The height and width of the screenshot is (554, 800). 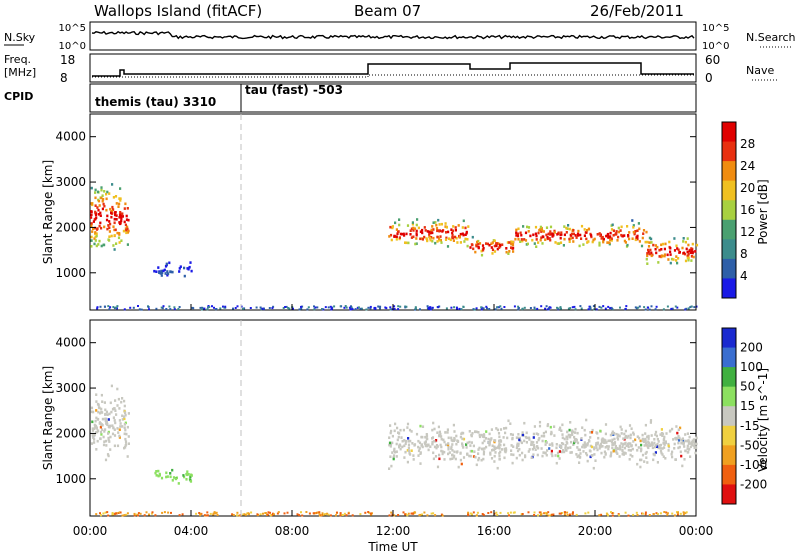 What do you see at coordinates (70, 479) in the screenshot?
I see `ytick-label: 1000` at bounding box center [70, 479].